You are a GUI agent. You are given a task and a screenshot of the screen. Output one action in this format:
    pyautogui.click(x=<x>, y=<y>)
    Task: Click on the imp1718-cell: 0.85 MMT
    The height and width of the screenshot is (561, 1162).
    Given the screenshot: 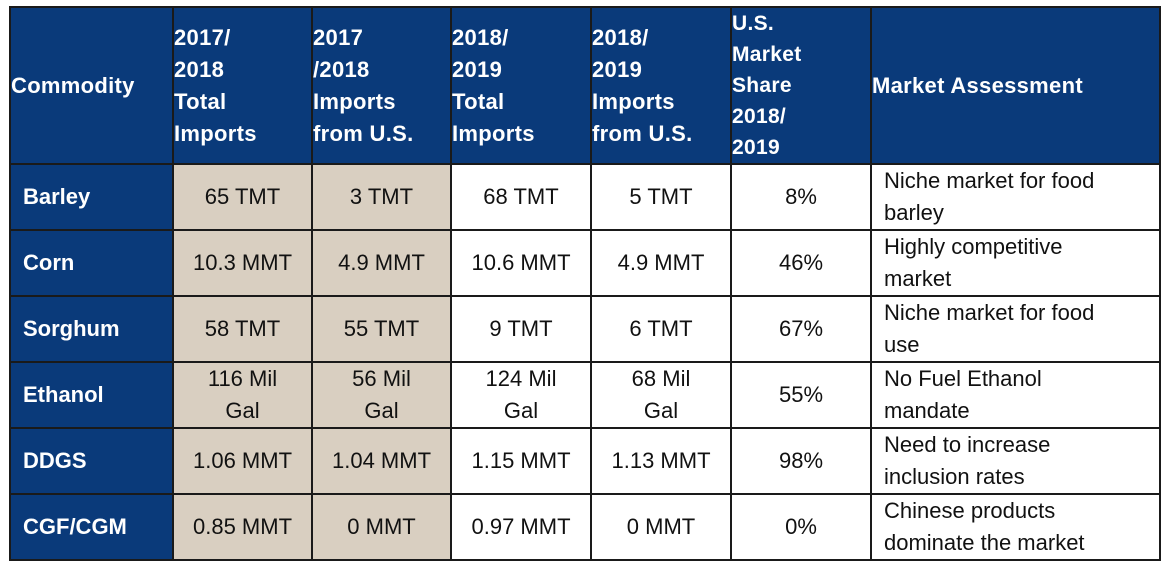 What is the action you would take?
    pyautogui.click(x=242, y=527)
    